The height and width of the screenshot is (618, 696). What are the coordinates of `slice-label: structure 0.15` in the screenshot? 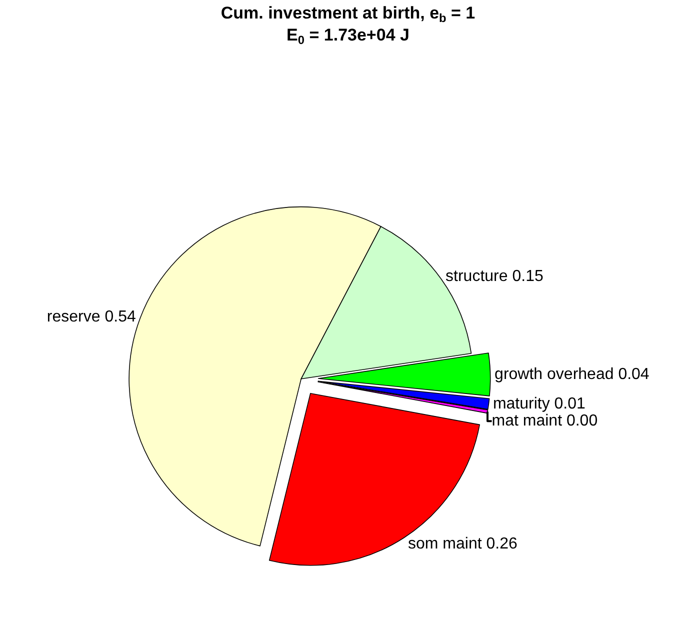 It's located at (495, 276).